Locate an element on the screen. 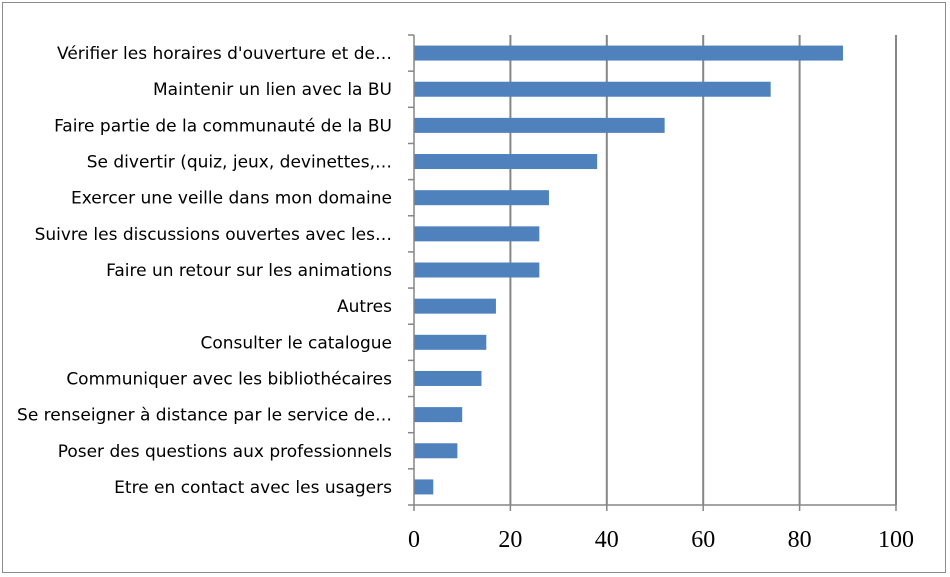 This screenshot has height=577, width=950. x-tick-label: 100 is located at coordinates (896, 540).